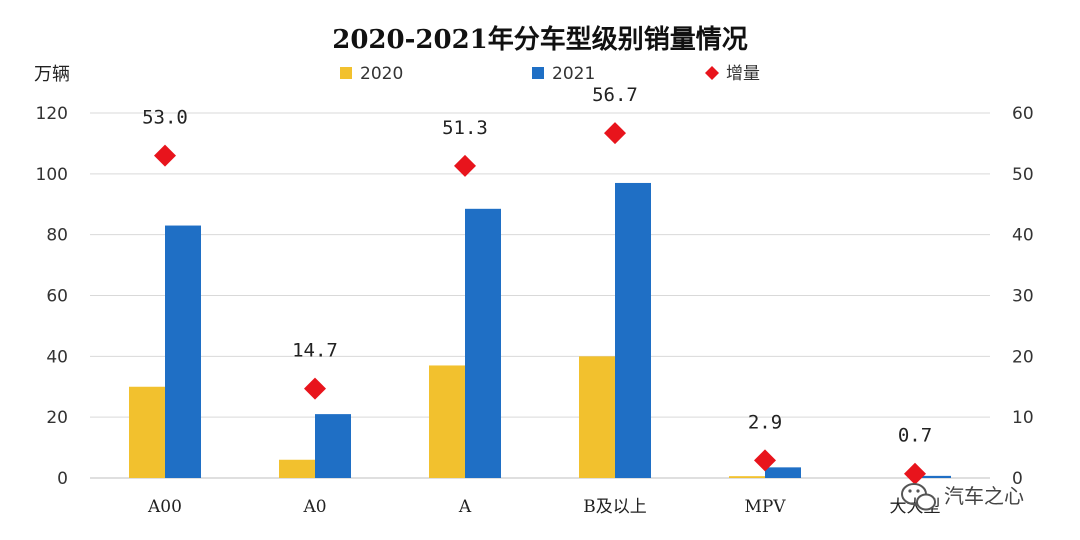 This screenshot has height=540, width=1080. I want to click on y-right-tick-label: 30, so click(1023, 297).